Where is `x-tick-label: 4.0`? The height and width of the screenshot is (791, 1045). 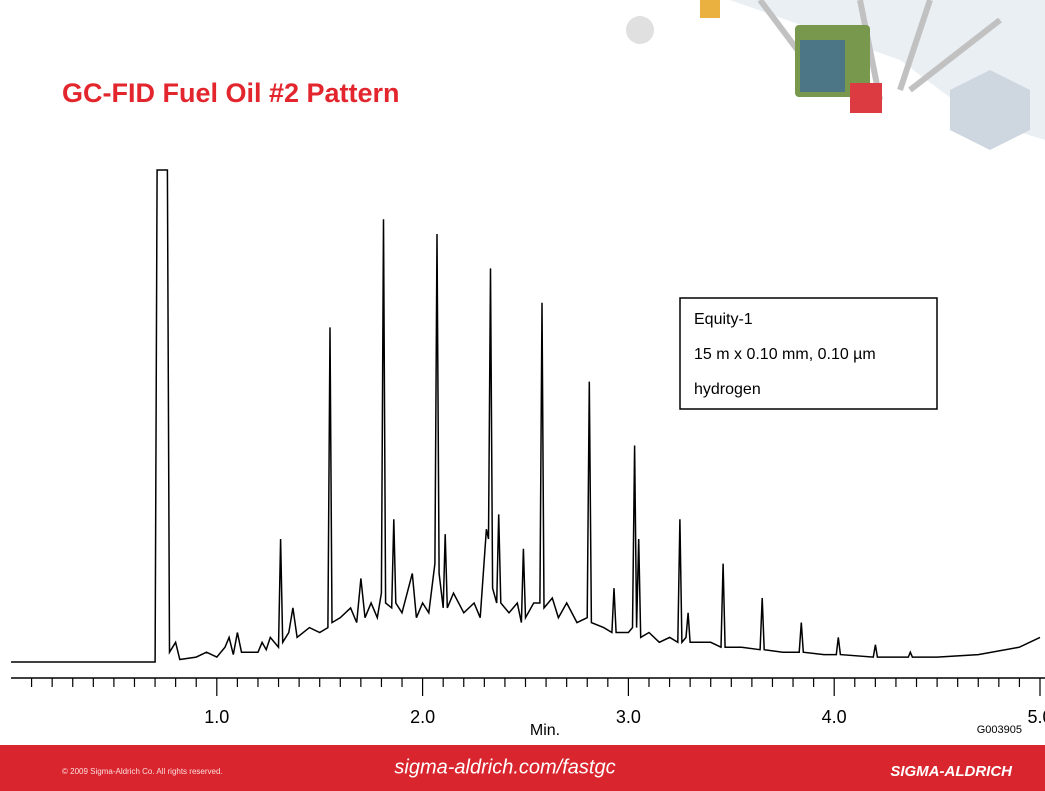 x-tick-label: 4.0 is located at coordinates (834, 717).